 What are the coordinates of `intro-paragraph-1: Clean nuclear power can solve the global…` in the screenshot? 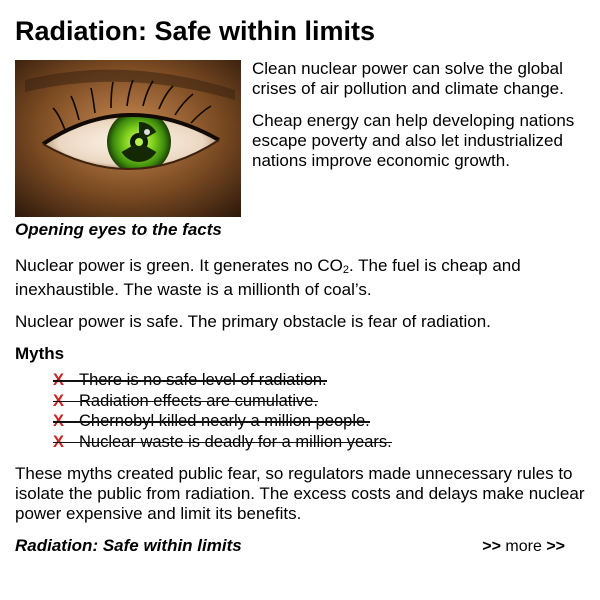 It's located at (408, 78).